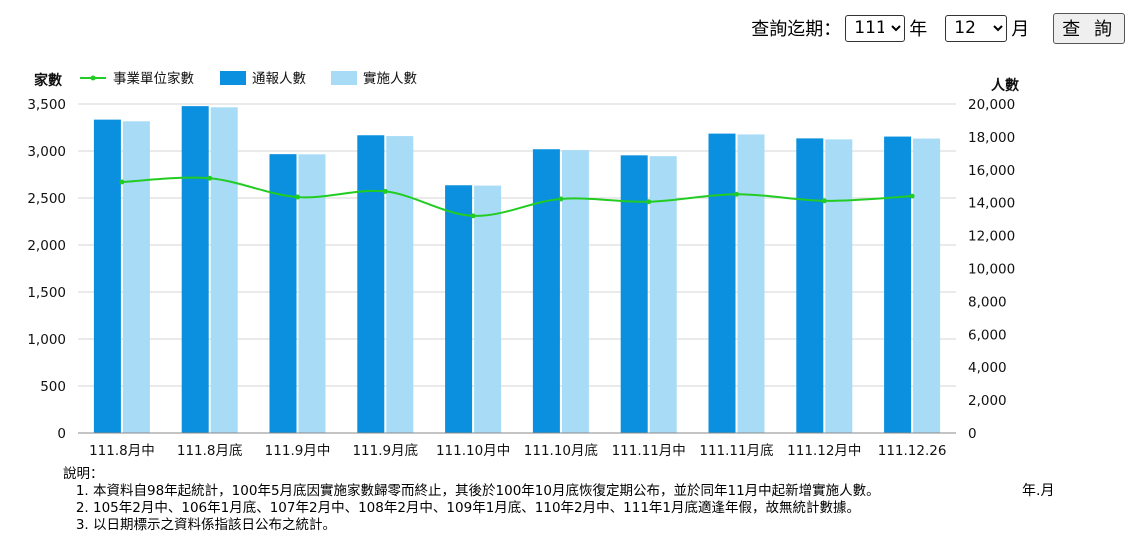 This screenshot has height=542, width=1135. I want to click on left-tick-label: 1,500, so click(46, 293).